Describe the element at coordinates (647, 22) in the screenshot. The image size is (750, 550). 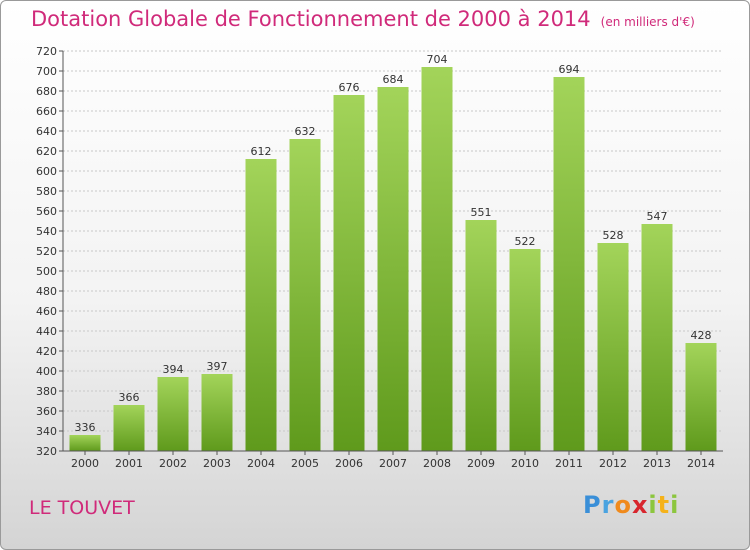
I see `chart-unit: (en milliers d'€)` at that location.